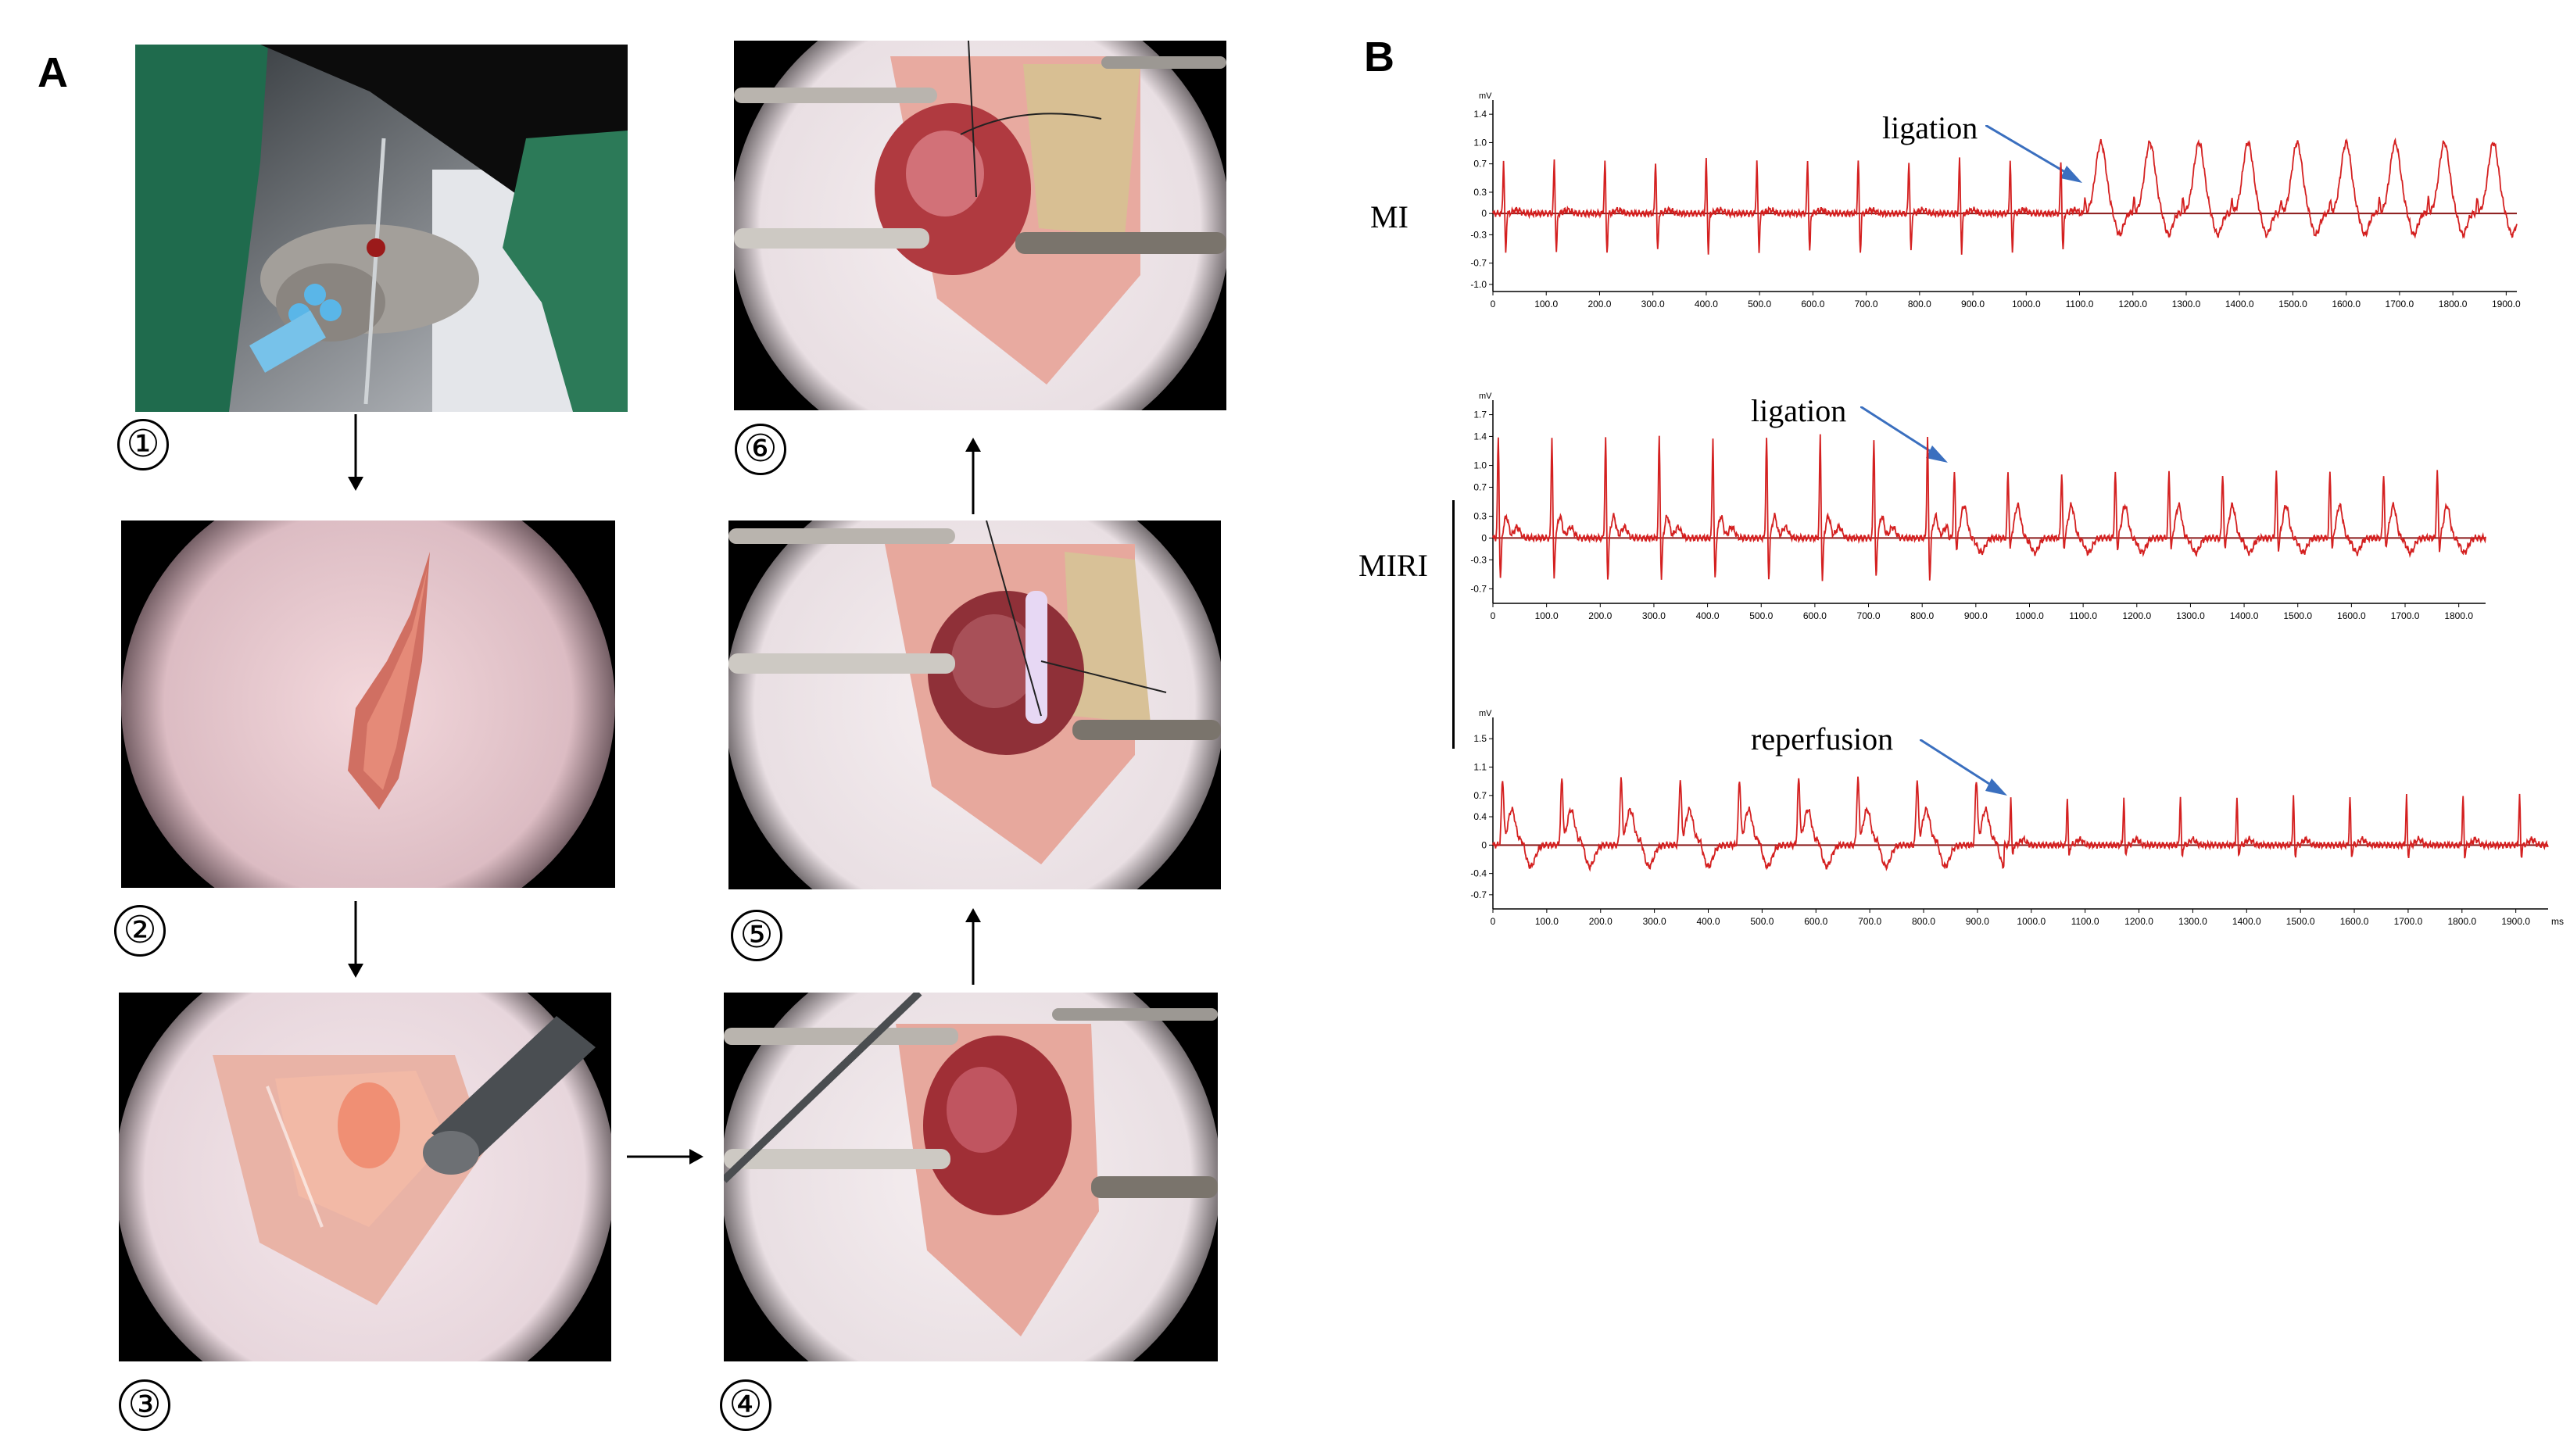 This screenshot has height=1456, width=2570. Describe the element at coordinates (1480, 767) in the screenshot. I see `y-tick-label: 1.1` at that location.